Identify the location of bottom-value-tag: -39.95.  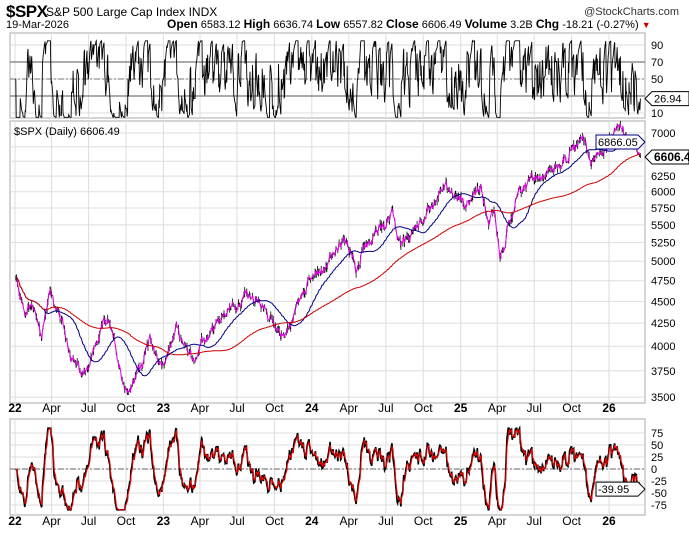
(620, 489).